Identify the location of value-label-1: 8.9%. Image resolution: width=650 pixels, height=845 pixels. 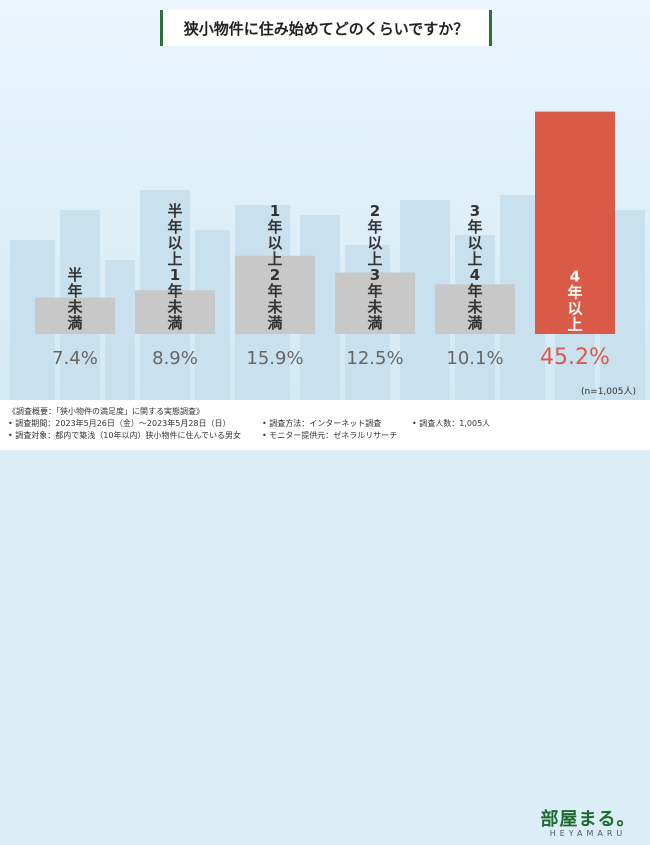
(175, 358).